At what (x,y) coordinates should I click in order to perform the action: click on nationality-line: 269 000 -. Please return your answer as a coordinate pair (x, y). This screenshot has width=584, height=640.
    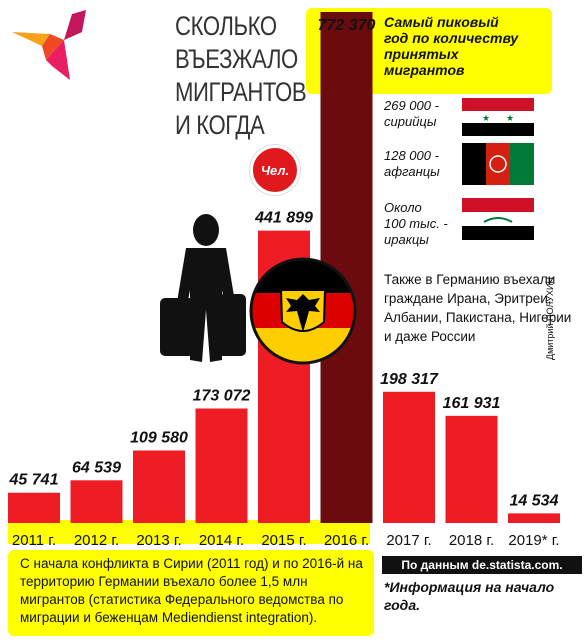
    Looking at the image, I should click on (411, 105).